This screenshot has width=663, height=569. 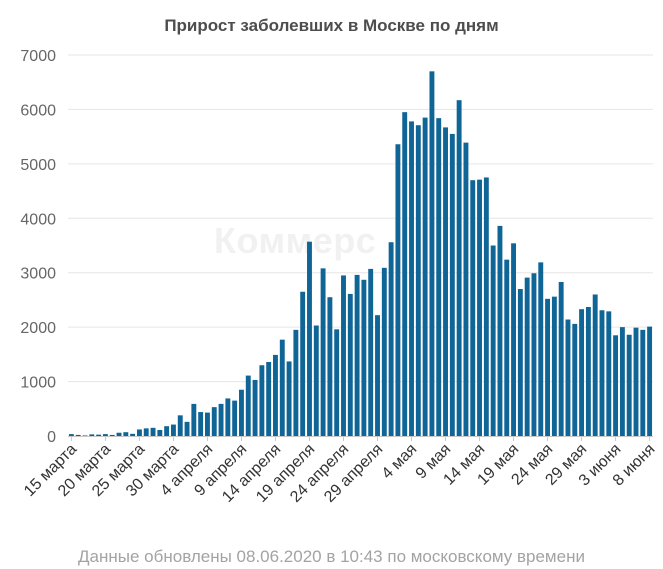 What do you see at coordinates (38, 165) in the screenshot?
I see `y-tick-label: 5000` at bounding box center [38, 165].